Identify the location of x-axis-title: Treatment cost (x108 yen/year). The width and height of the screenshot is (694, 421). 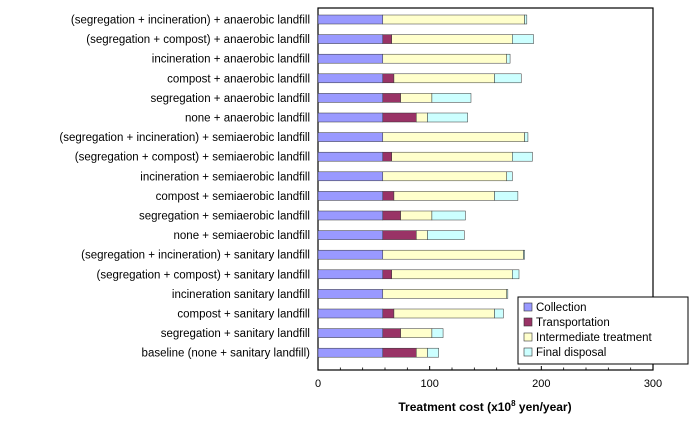
(484, 406).